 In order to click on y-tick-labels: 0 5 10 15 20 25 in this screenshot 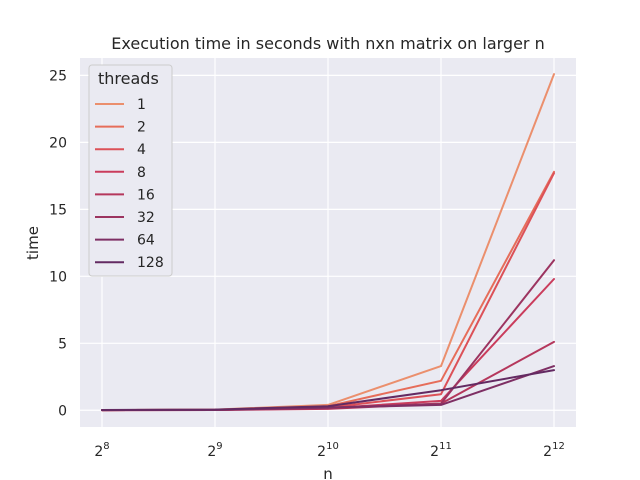, I will do `click(58, 243)`.